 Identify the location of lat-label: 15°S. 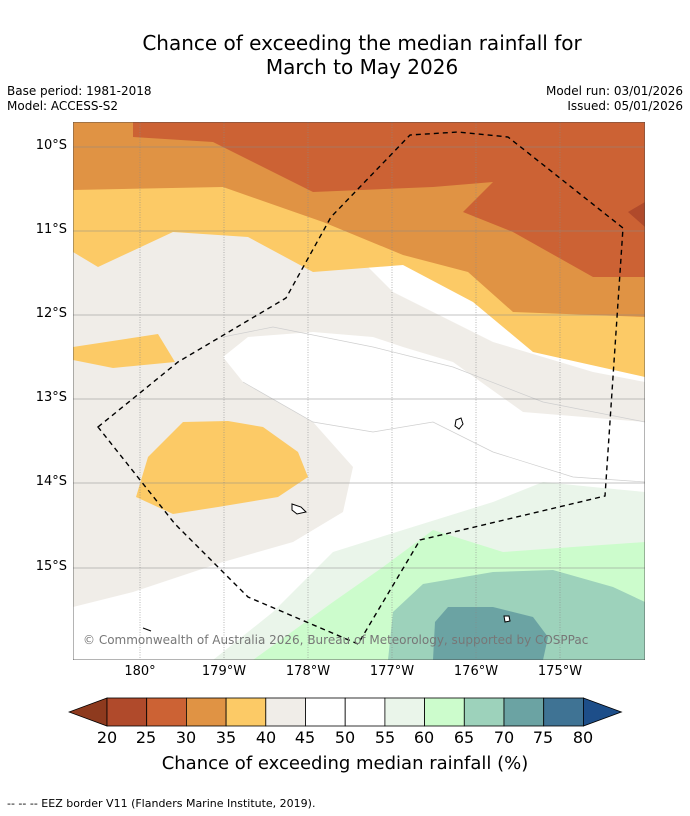
(51, 566).